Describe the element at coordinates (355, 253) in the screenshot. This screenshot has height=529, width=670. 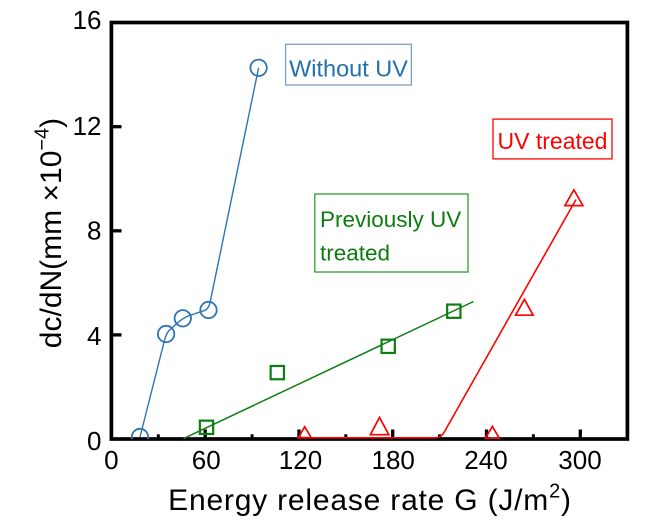
I see `svg-text: treated` at that location.